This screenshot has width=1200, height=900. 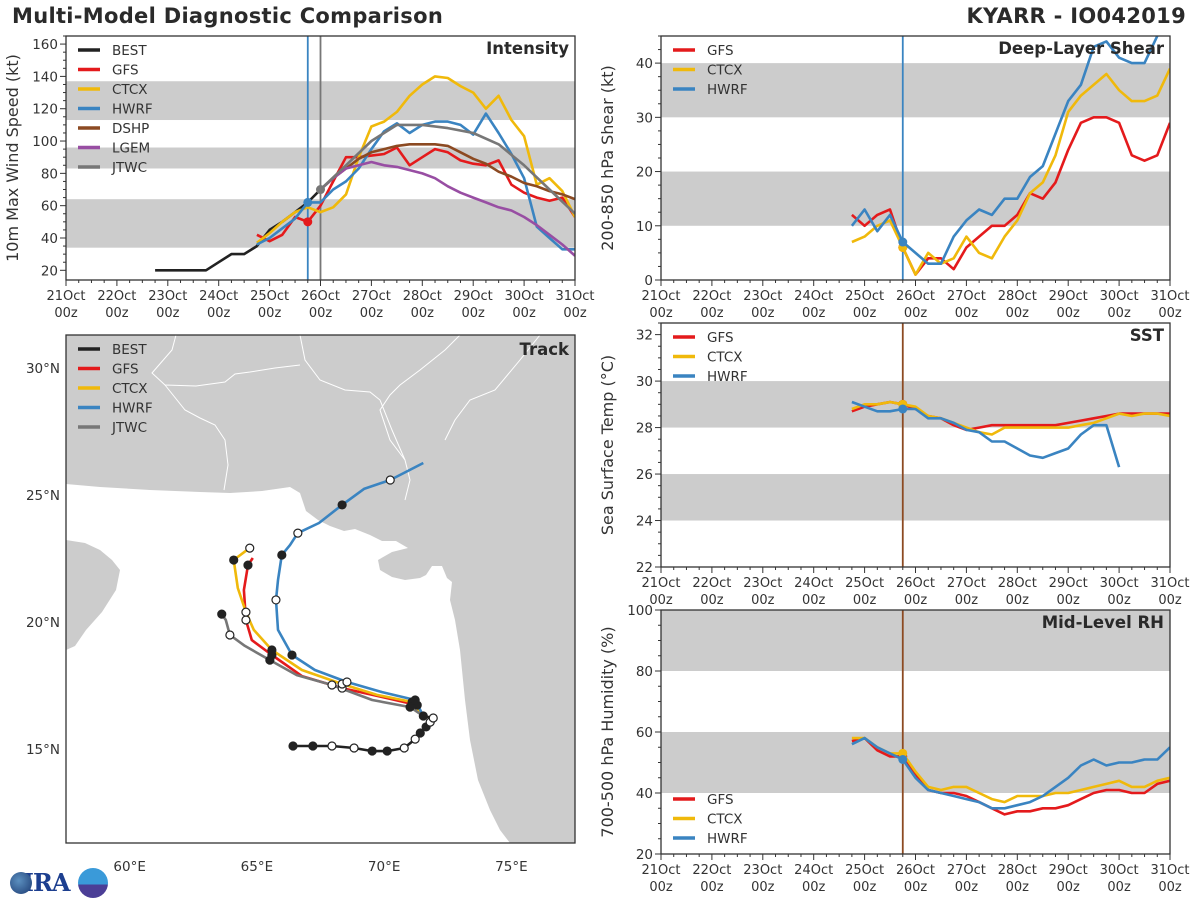 I want to click on y-tick-label: 28, so click(x=644, y=429).